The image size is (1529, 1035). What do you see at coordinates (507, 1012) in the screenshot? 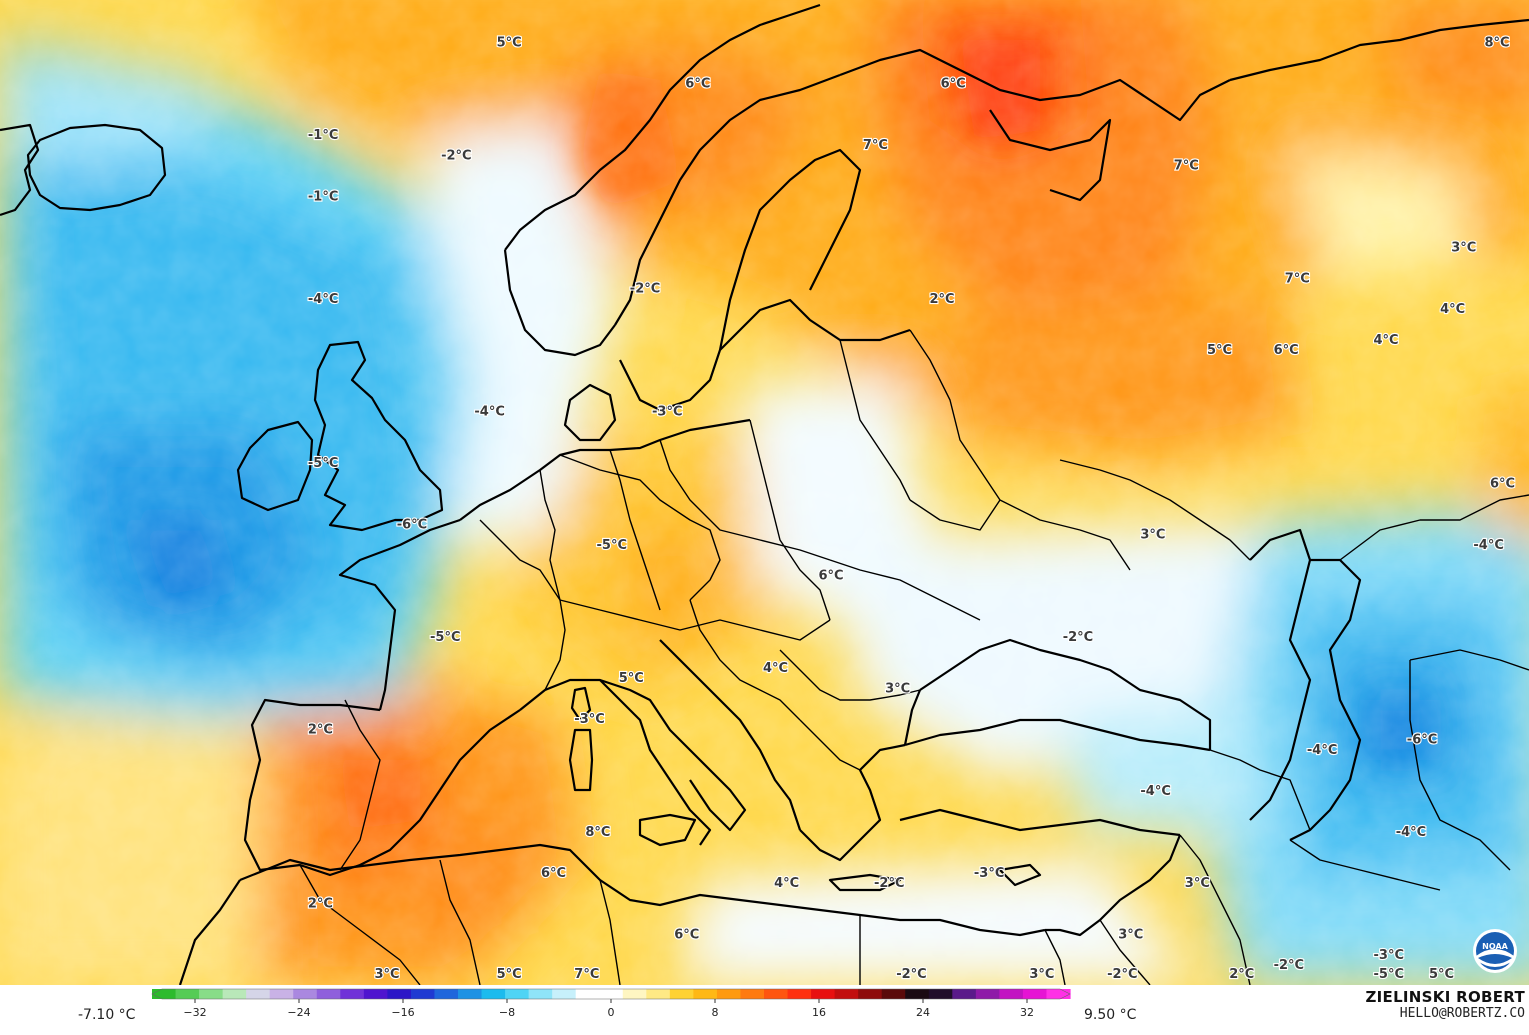
I see `legend-tick-label: −8` at bounding box center [507, 1012].